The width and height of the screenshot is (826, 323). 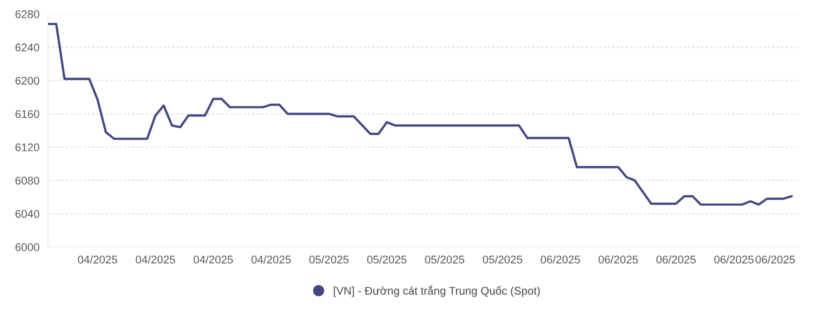 I want to click on y-tick-label: 6240, so click(x=28, y=48).